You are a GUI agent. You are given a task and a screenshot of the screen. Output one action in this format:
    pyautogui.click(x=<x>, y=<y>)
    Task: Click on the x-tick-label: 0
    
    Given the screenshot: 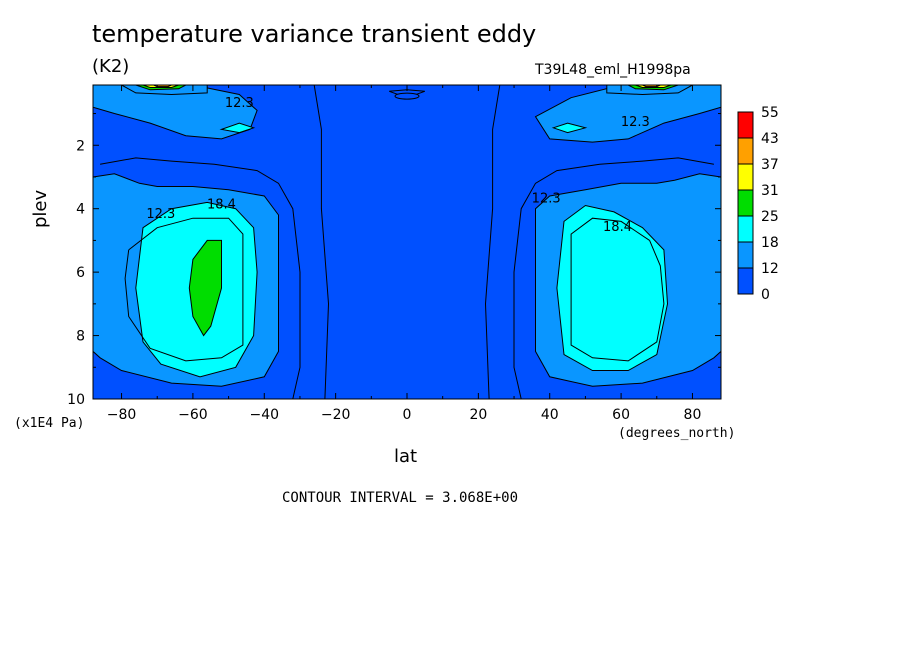 What is the action you would take?
    pyautogui.click(x=407, y=415)
    